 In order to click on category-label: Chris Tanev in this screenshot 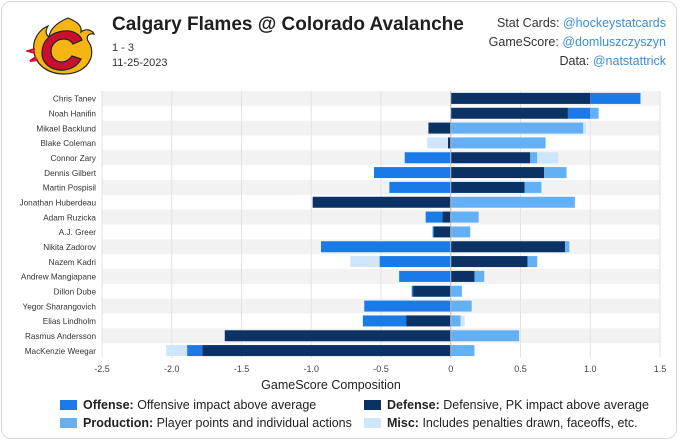, I will do `click(75, 99)`.